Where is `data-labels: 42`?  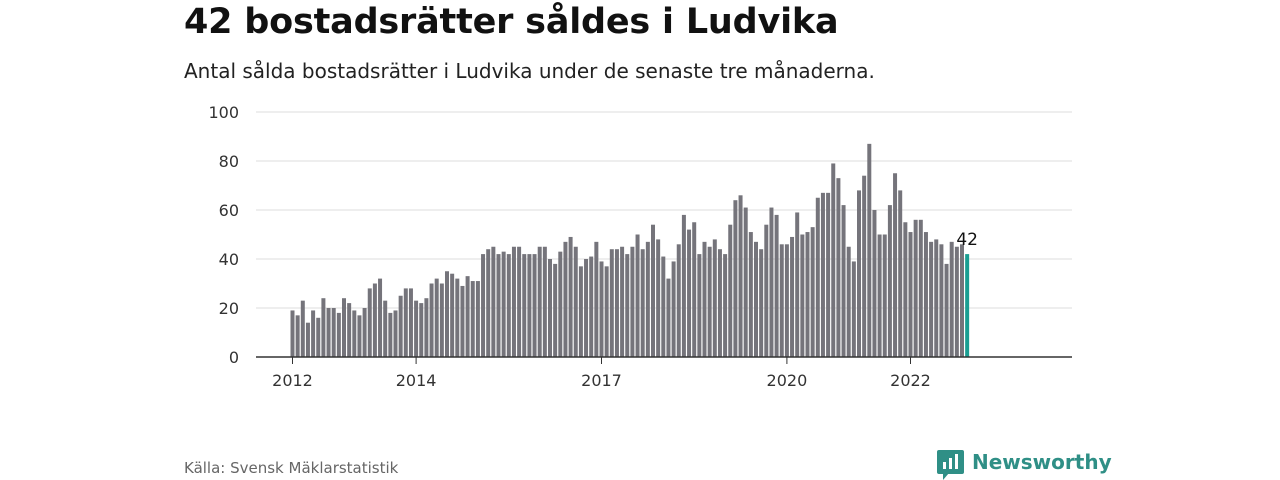 data-labels: 42 is located at coordinates (967, 240).